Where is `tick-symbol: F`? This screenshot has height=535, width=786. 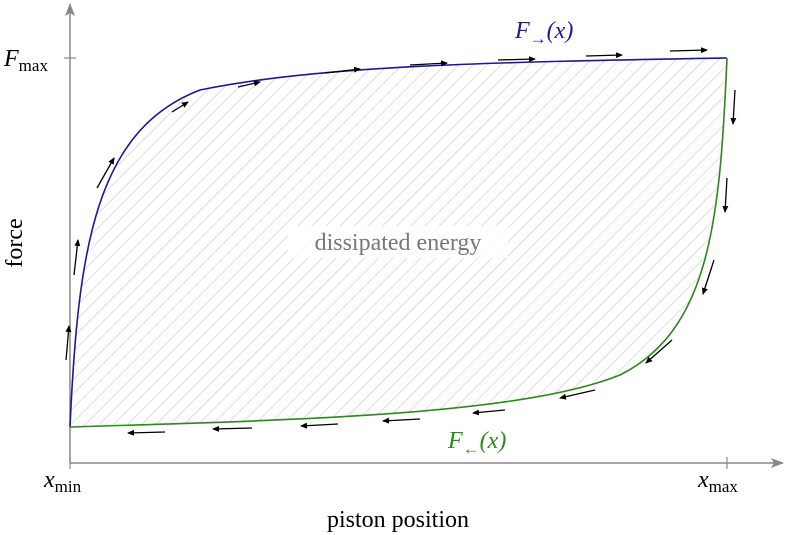 tick-symbol: F is located at coordinates (11, 59).